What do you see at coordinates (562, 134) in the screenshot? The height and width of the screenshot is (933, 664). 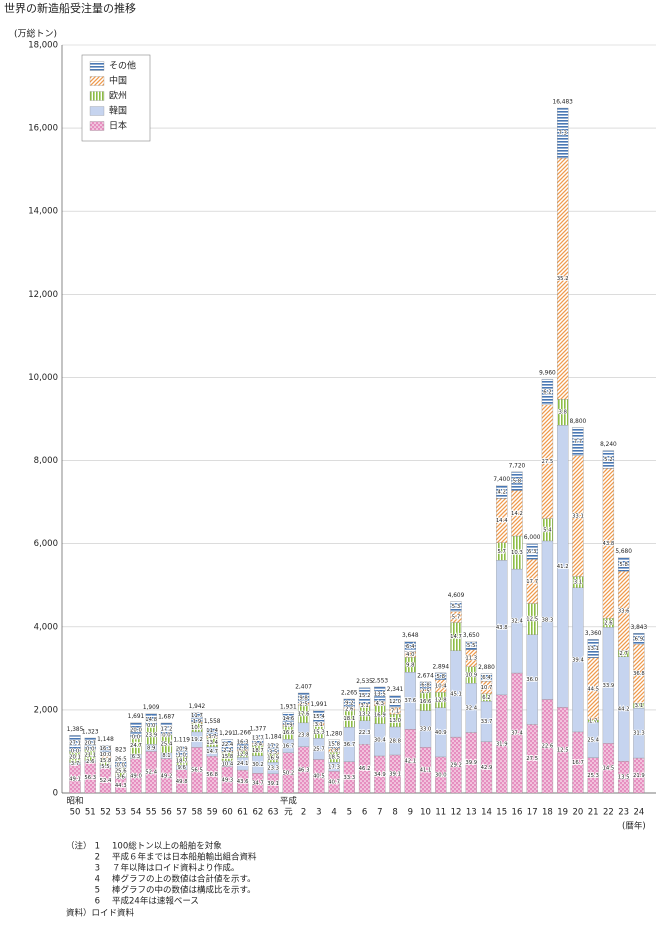 I see `segment-label: 7.3` at bounding box center [562, 134].